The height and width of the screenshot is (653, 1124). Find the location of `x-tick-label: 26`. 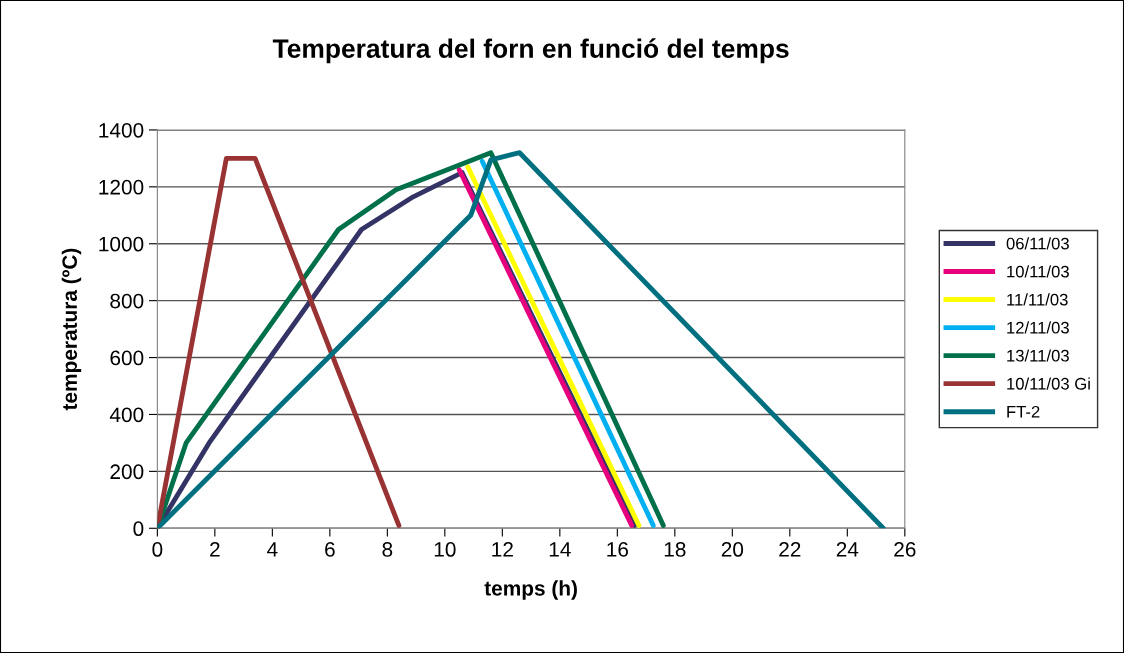

x-tick-label: 26 is located at coordinates (905, 549).